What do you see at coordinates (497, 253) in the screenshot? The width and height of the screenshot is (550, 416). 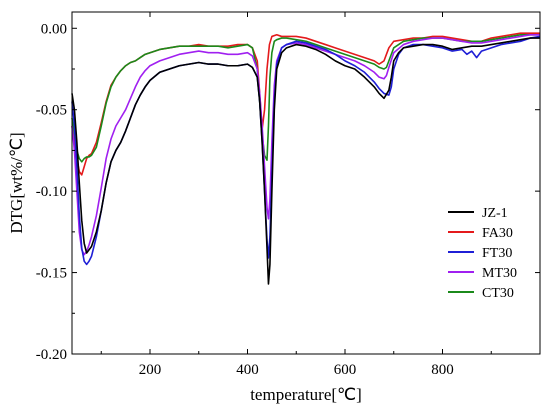 I see `legend-label-ft30: FT30` at bounding box center [497, 253].